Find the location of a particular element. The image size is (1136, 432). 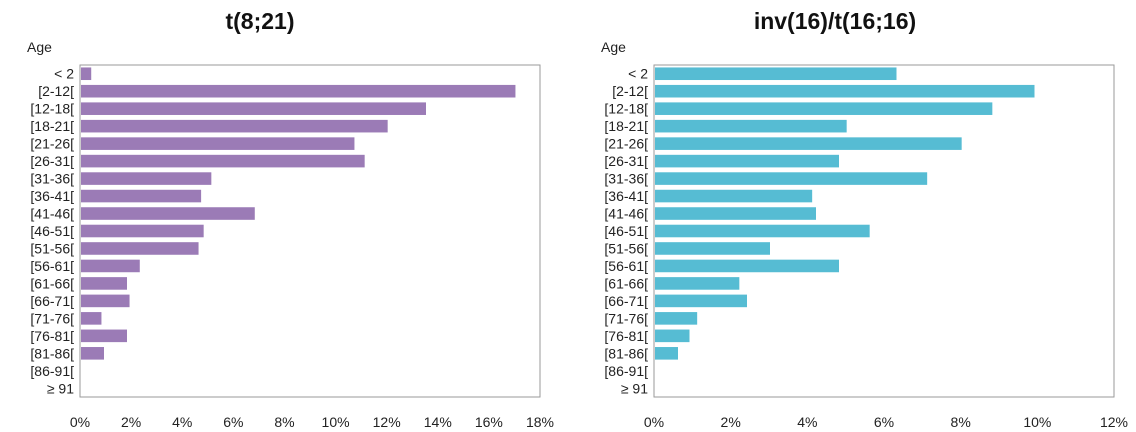

x-tick-labels: 0% 2% 4% 6% 8% 10% 12% 14% 16% 18% is located at coordinates (312, 422).